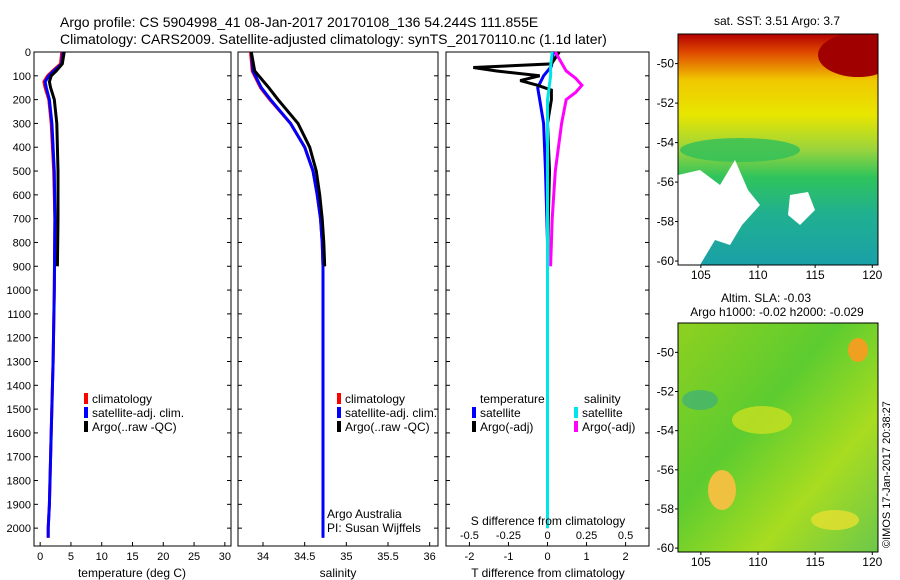 Image resolution: width=900 pixels, height=580 pixels. I want to click on salinity-xlabel: salinity, so click(338, 573).